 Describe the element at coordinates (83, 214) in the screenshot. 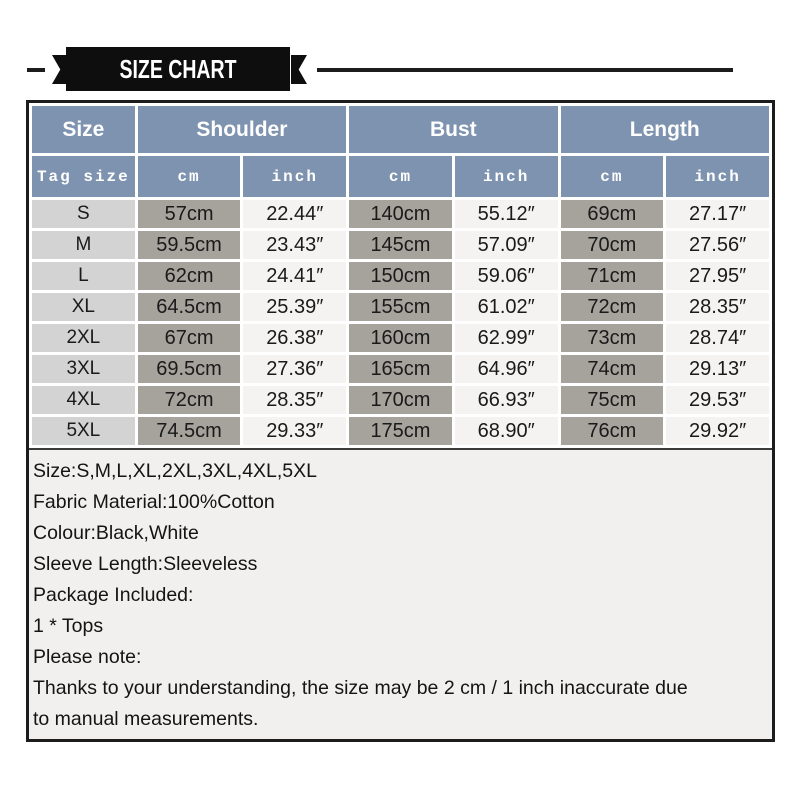

I see `size-label-cell: S` at that location.